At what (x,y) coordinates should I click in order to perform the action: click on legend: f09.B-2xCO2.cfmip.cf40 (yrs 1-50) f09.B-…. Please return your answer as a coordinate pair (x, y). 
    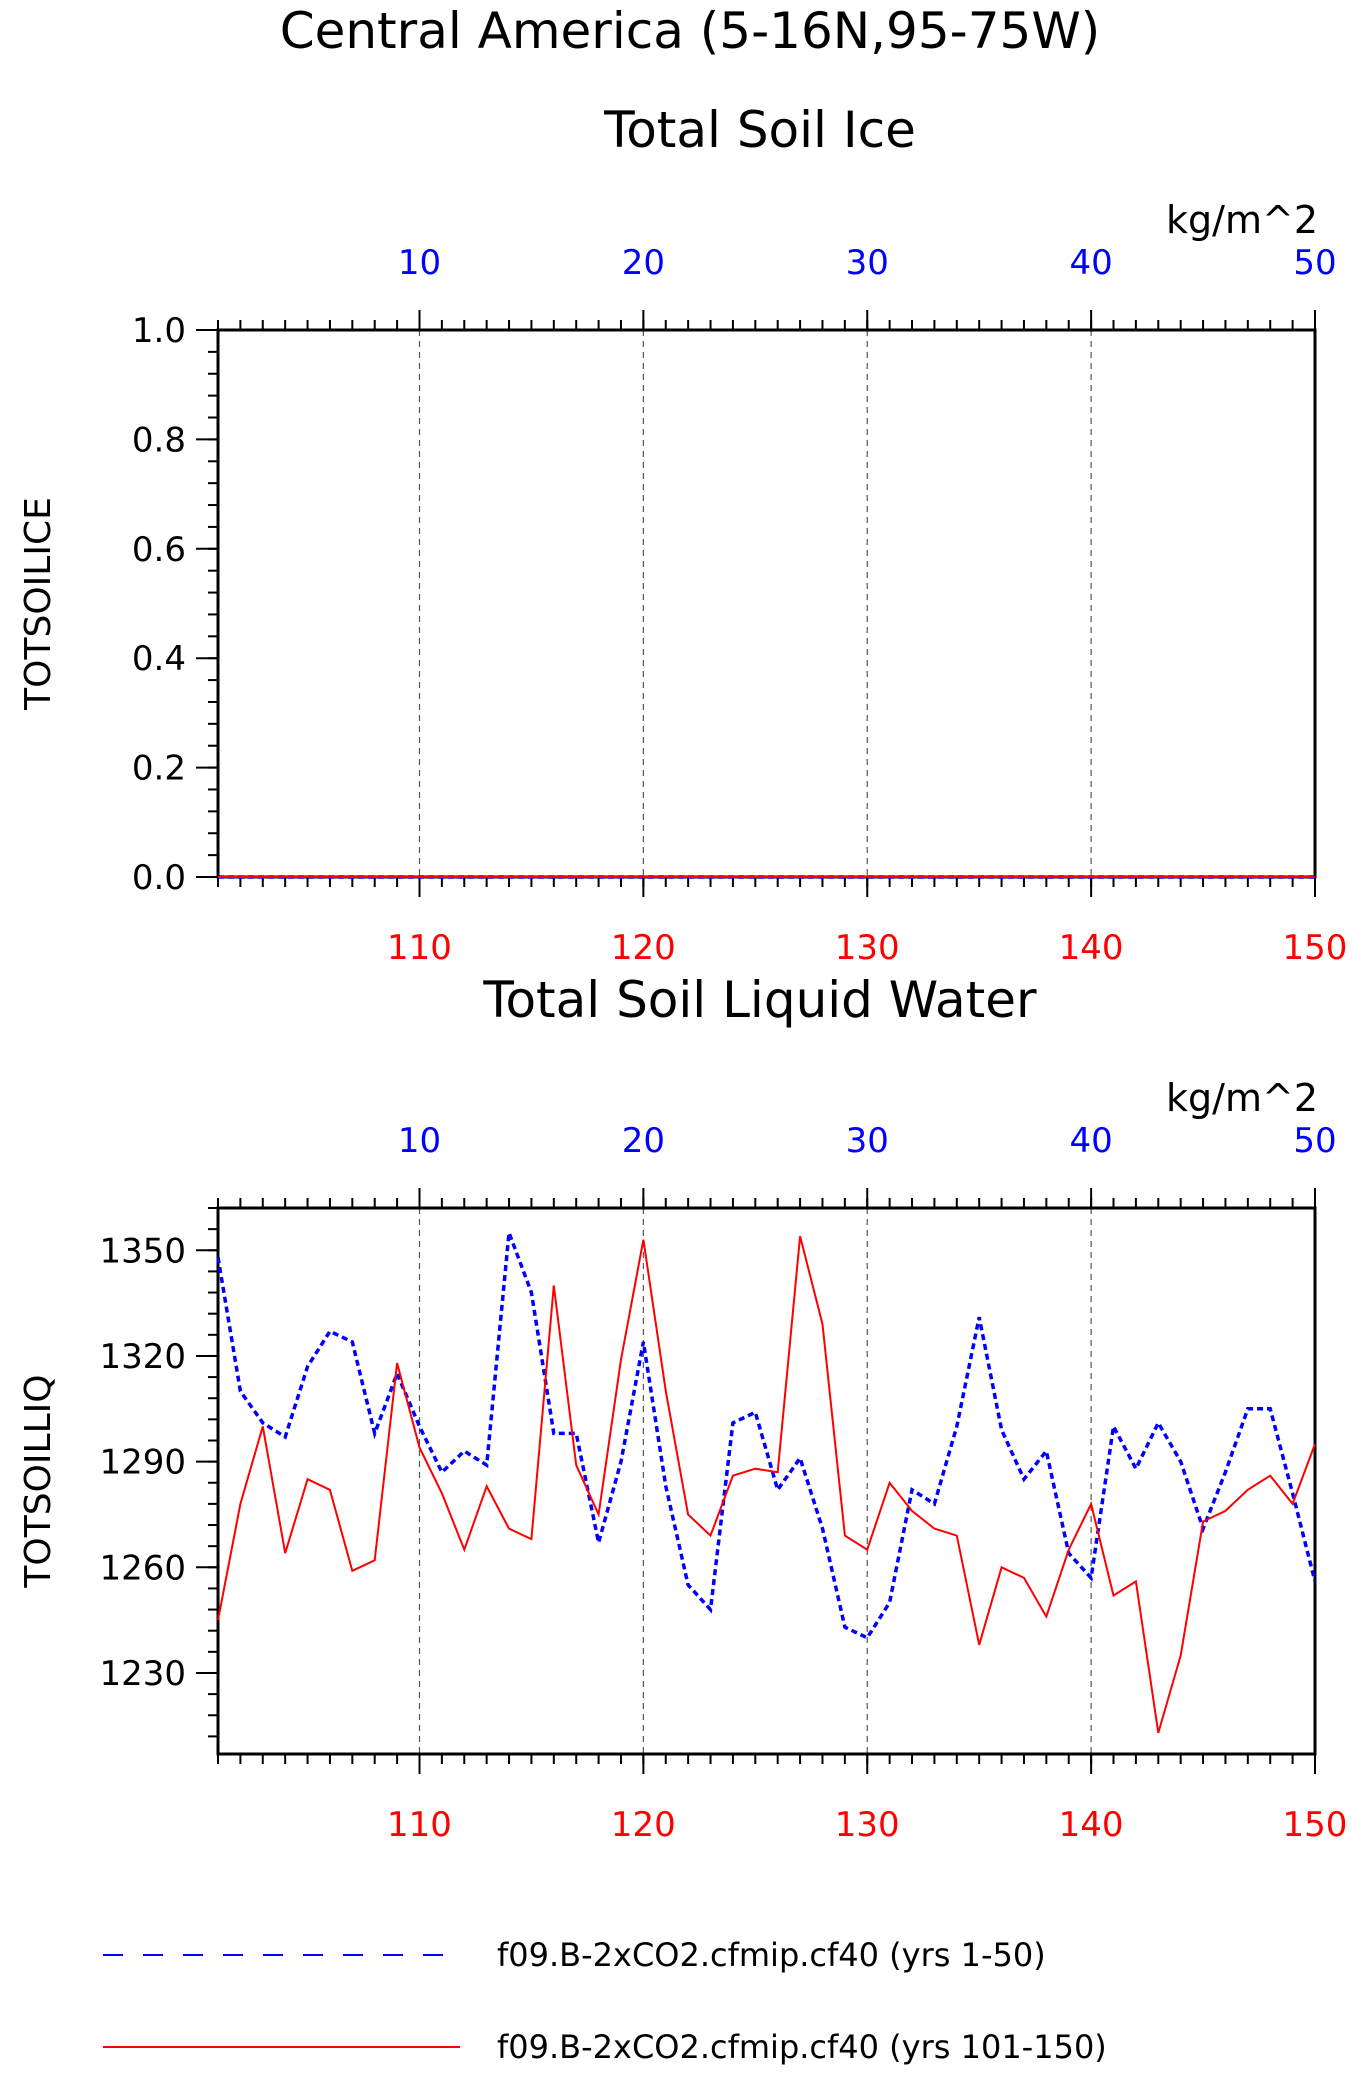
    Looking at the image, I should click on (605, 2001).